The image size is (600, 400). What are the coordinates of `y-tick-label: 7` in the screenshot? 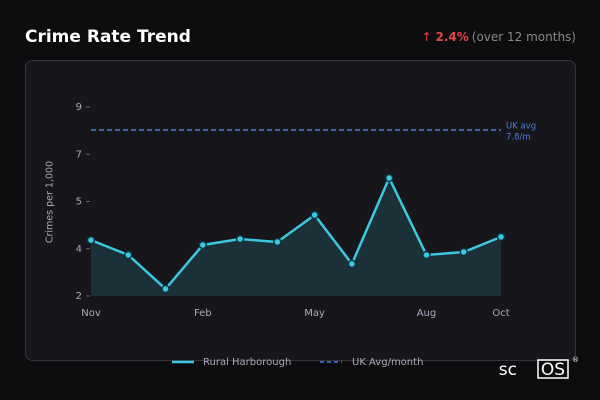 It's located at (79, 154).